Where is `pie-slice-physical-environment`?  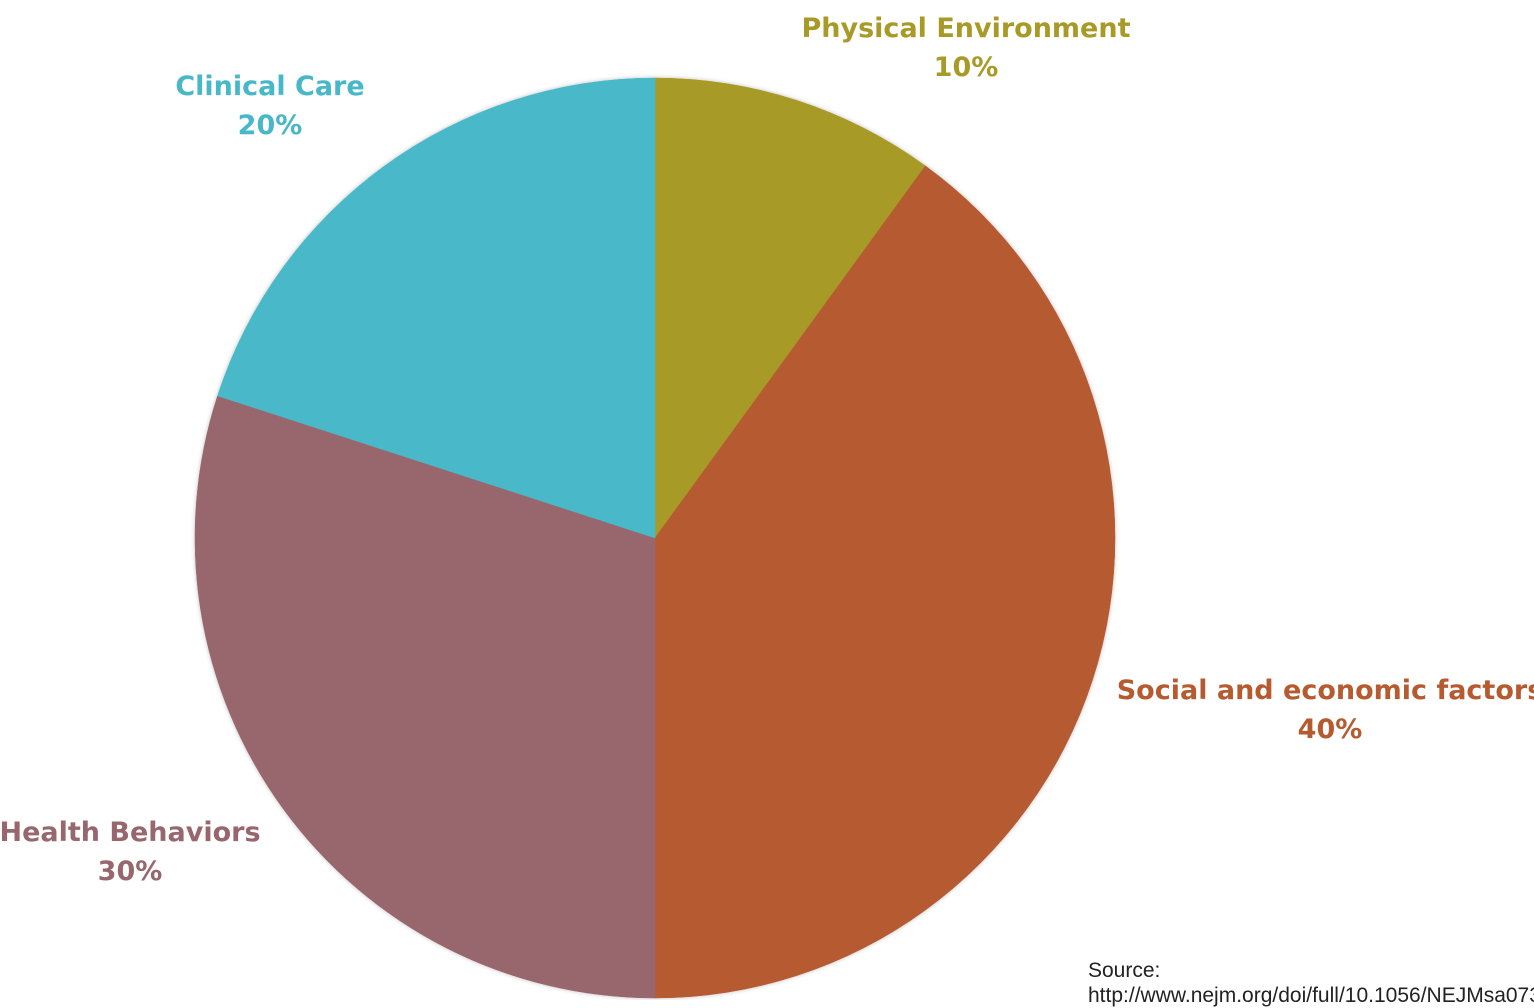 pie-slice-physical-environment is located at coordinates (790, 308).